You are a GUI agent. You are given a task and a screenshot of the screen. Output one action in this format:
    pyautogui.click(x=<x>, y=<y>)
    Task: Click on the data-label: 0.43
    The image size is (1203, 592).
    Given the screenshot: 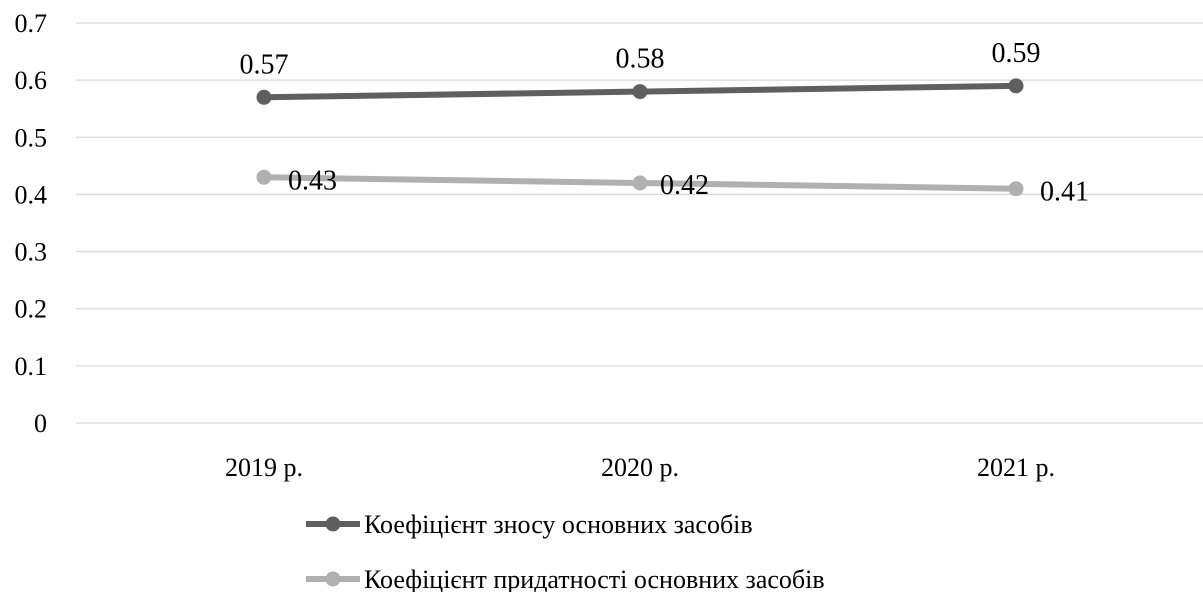 What is the action you would take?
    pyautogui.click(x=312, y=180)
    